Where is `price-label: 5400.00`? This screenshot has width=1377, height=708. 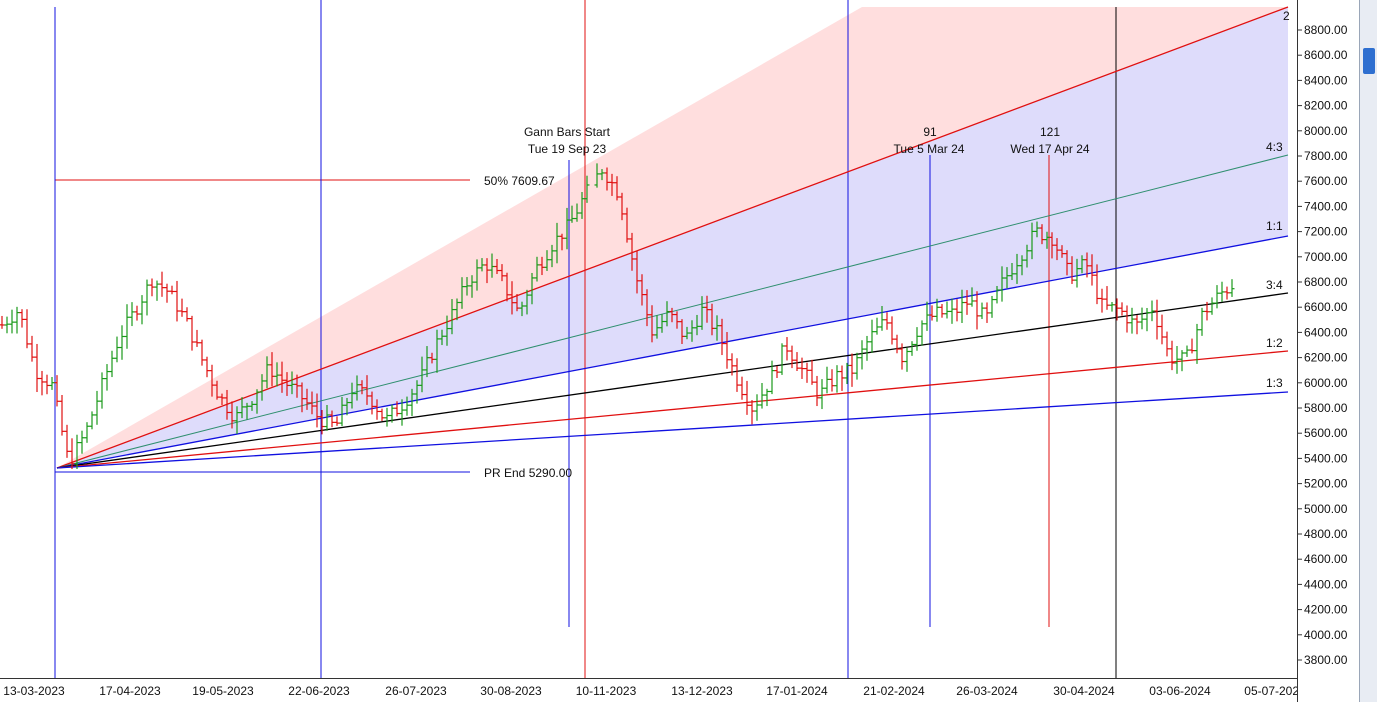
price-label: 5400.00 is located at coordinates (1326, 458).